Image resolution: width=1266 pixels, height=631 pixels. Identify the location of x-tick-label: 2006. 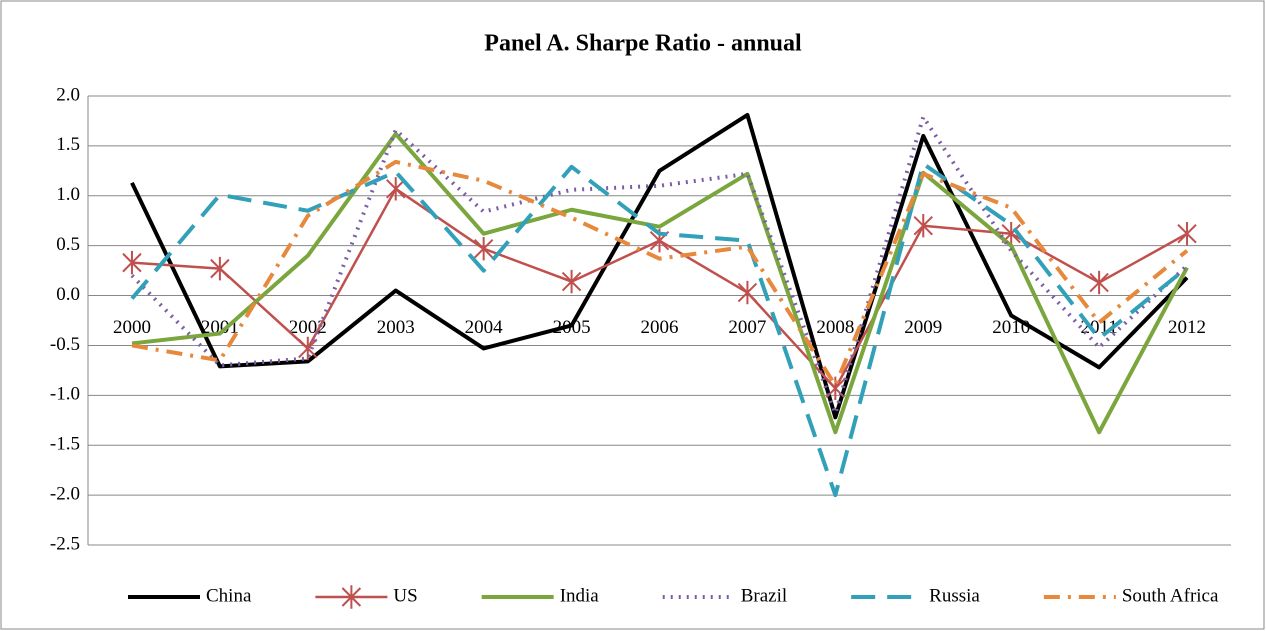
(660, 327).